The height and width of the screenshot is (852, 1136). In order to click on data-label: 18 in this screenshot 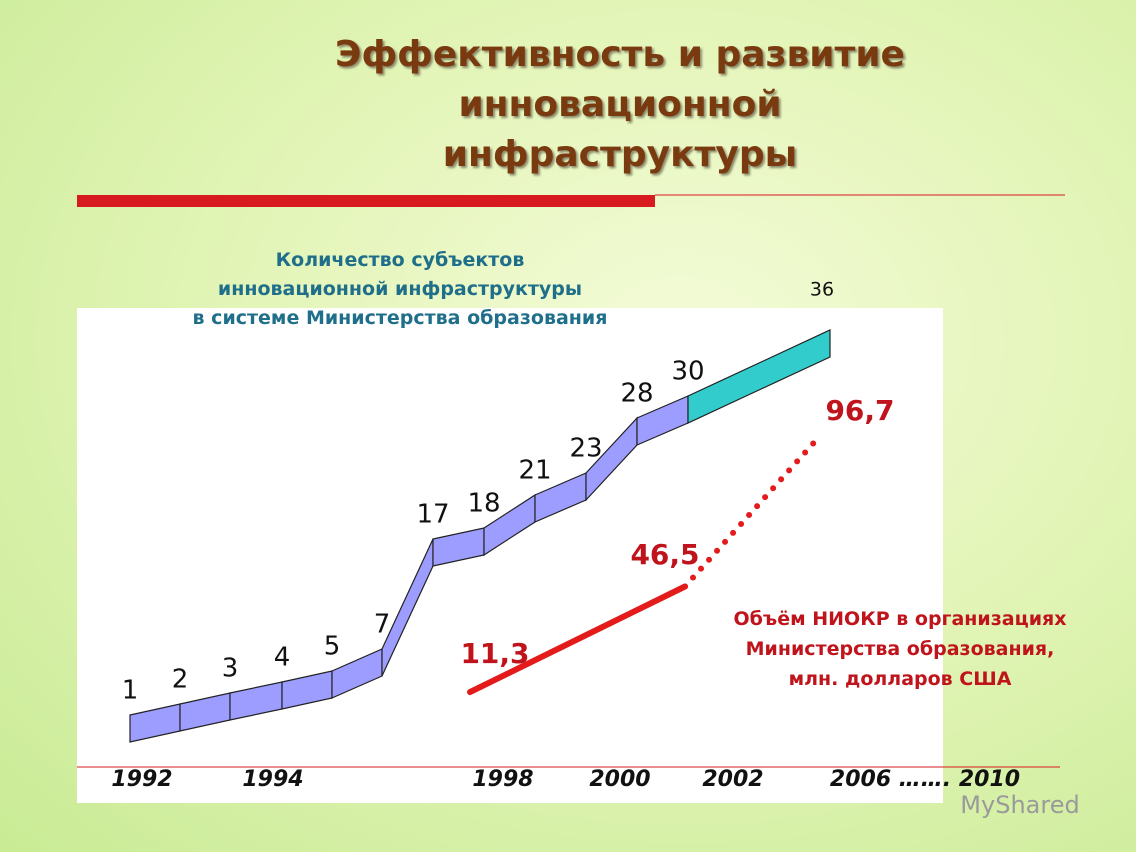, I will do `click(483, 504)`.